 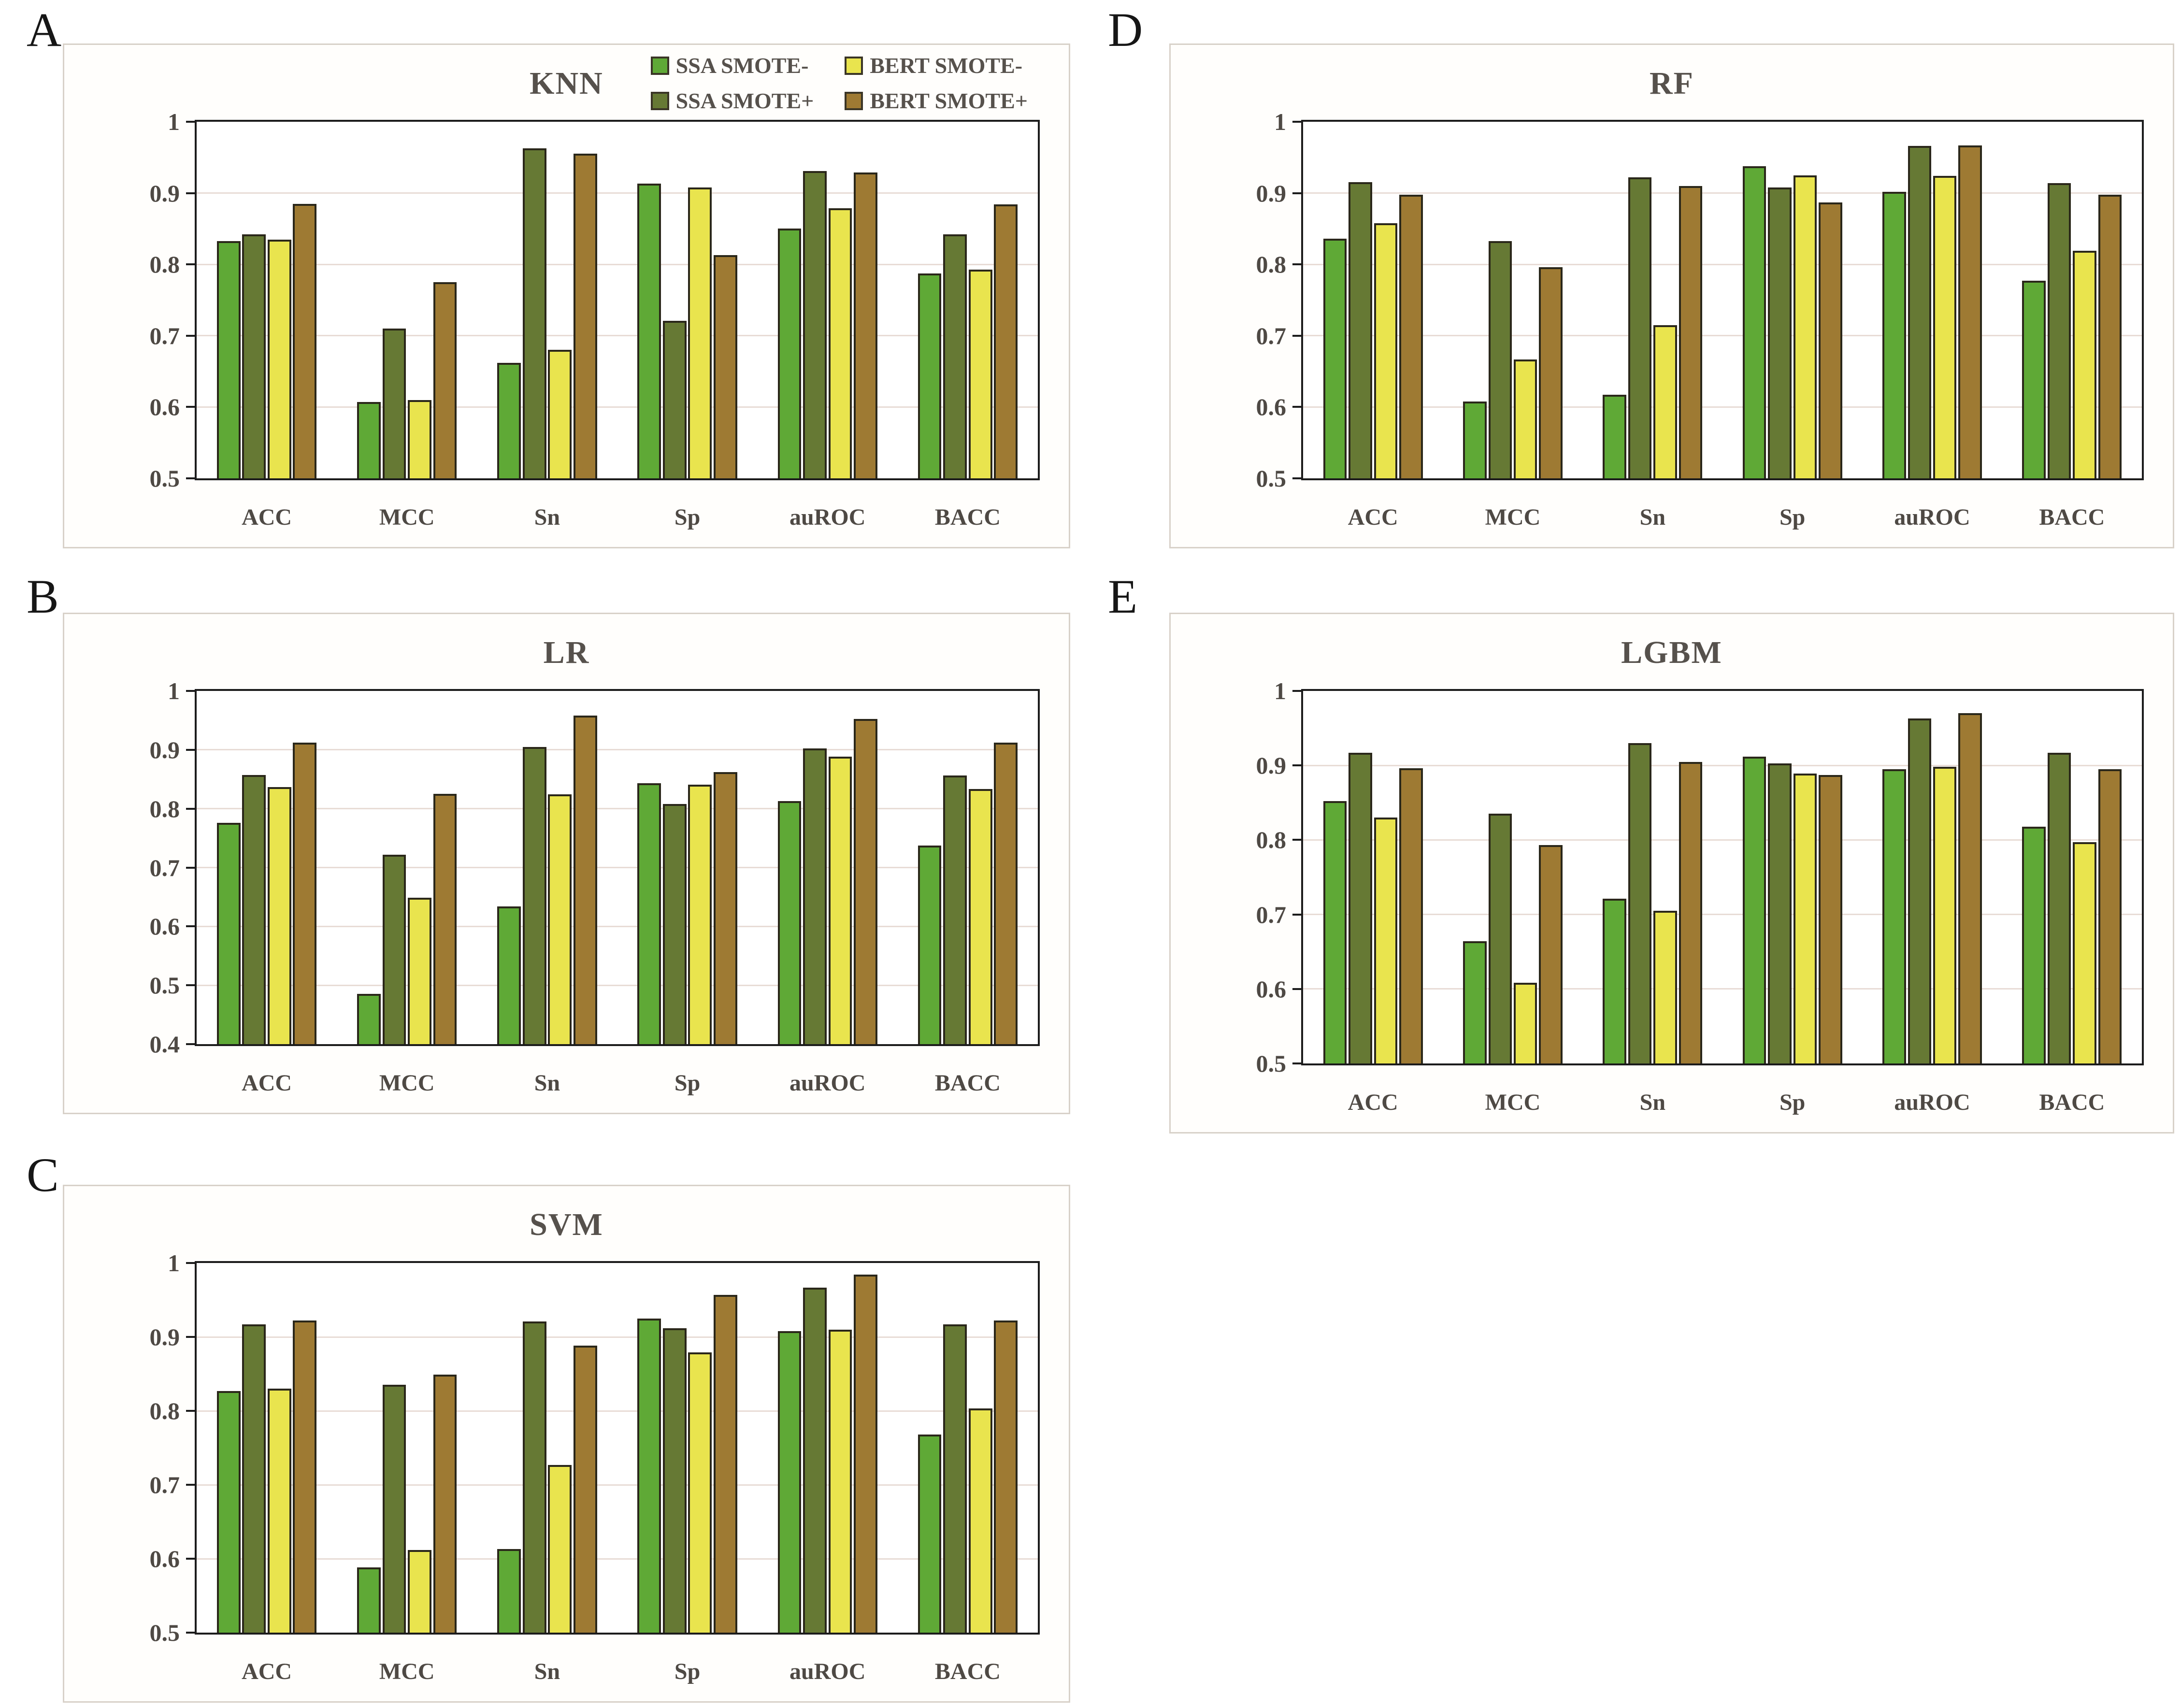 I want to click on panel-knn-title: KNN, so click(x=567, y=83).